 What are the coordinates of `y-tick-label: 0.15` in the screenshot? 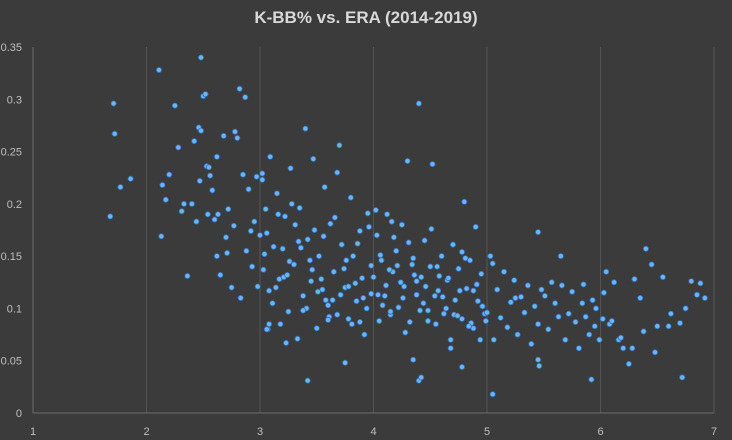 It's located at (11, 257).